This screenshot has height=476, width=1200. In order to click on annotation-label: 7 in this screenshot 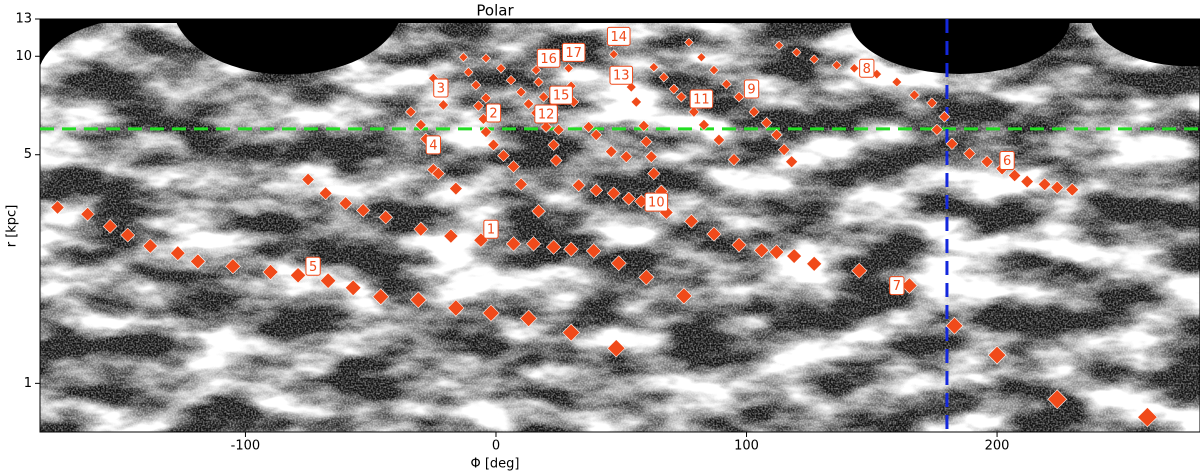, I will do `click(897, 286)`.